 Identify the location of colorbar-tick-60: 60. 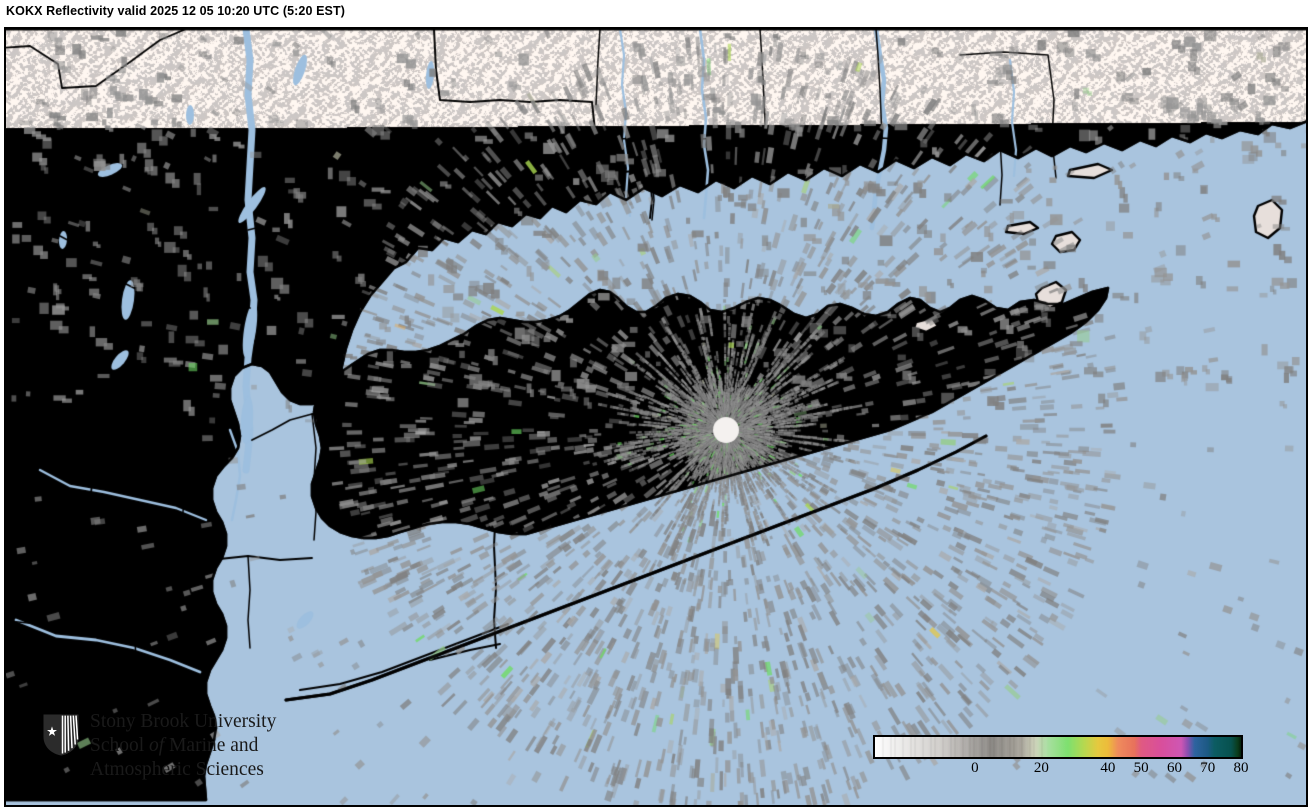
(1174, 768).